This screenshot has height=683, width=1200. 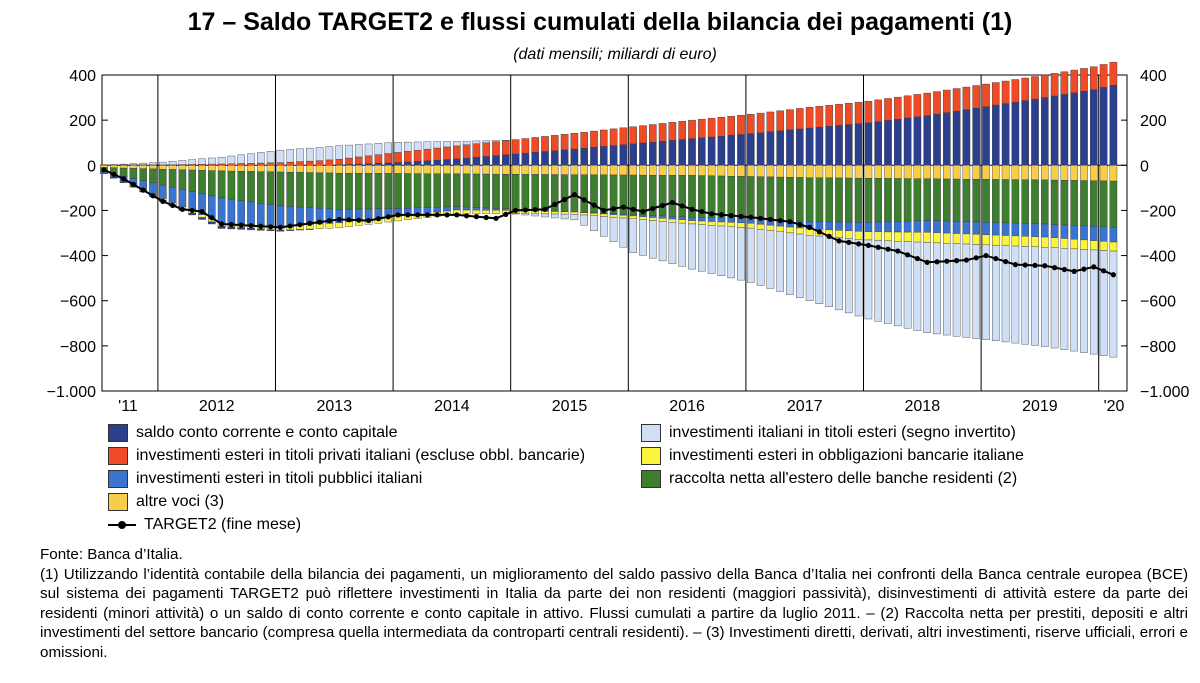 What do you see at coordinates (223, 524) in the screenshot?
I see `legend-label: TARGET2 (fine mese)` at bounding box center [223, 524].